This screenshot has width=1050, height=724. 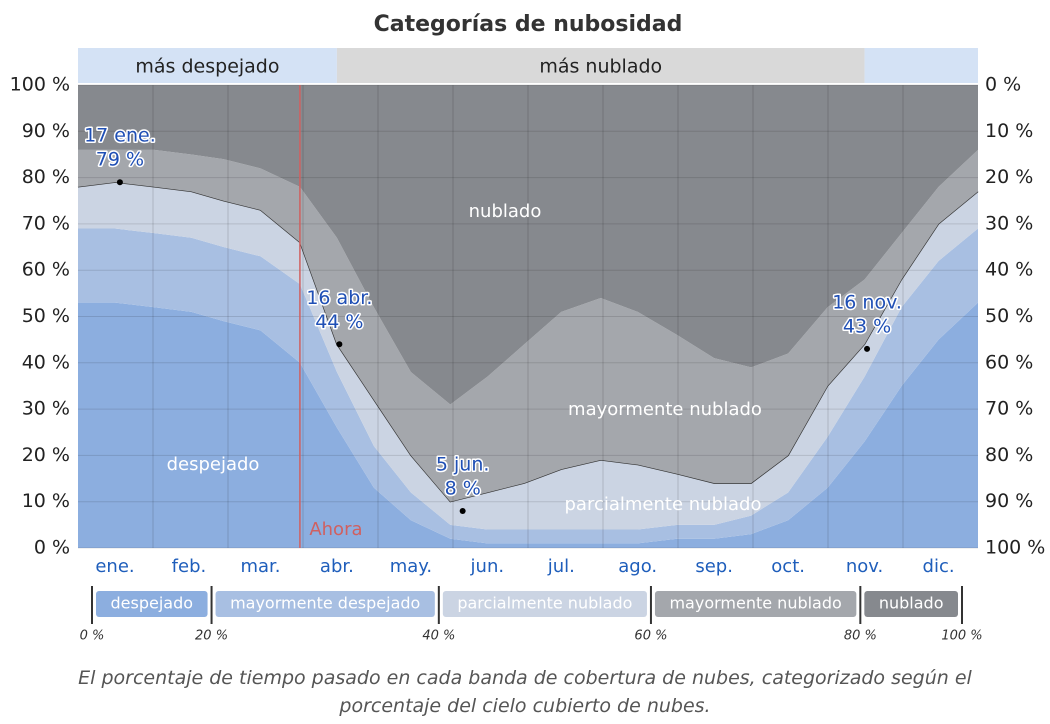 I want to click on y-tick-label: 80 %, so click(x=46, y=177).